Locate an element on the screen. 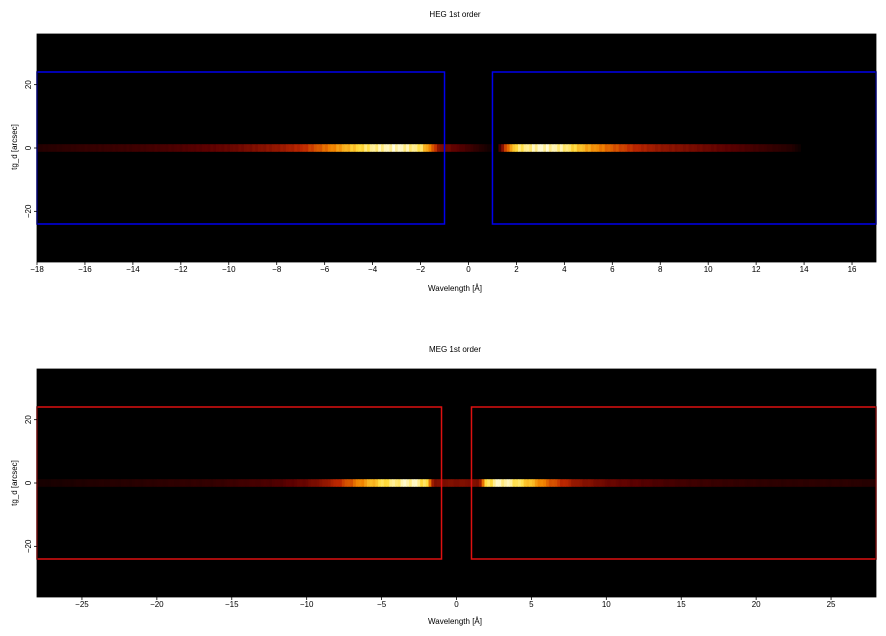  meg-xtick-label: −25 is located at coordinates (82, 604).